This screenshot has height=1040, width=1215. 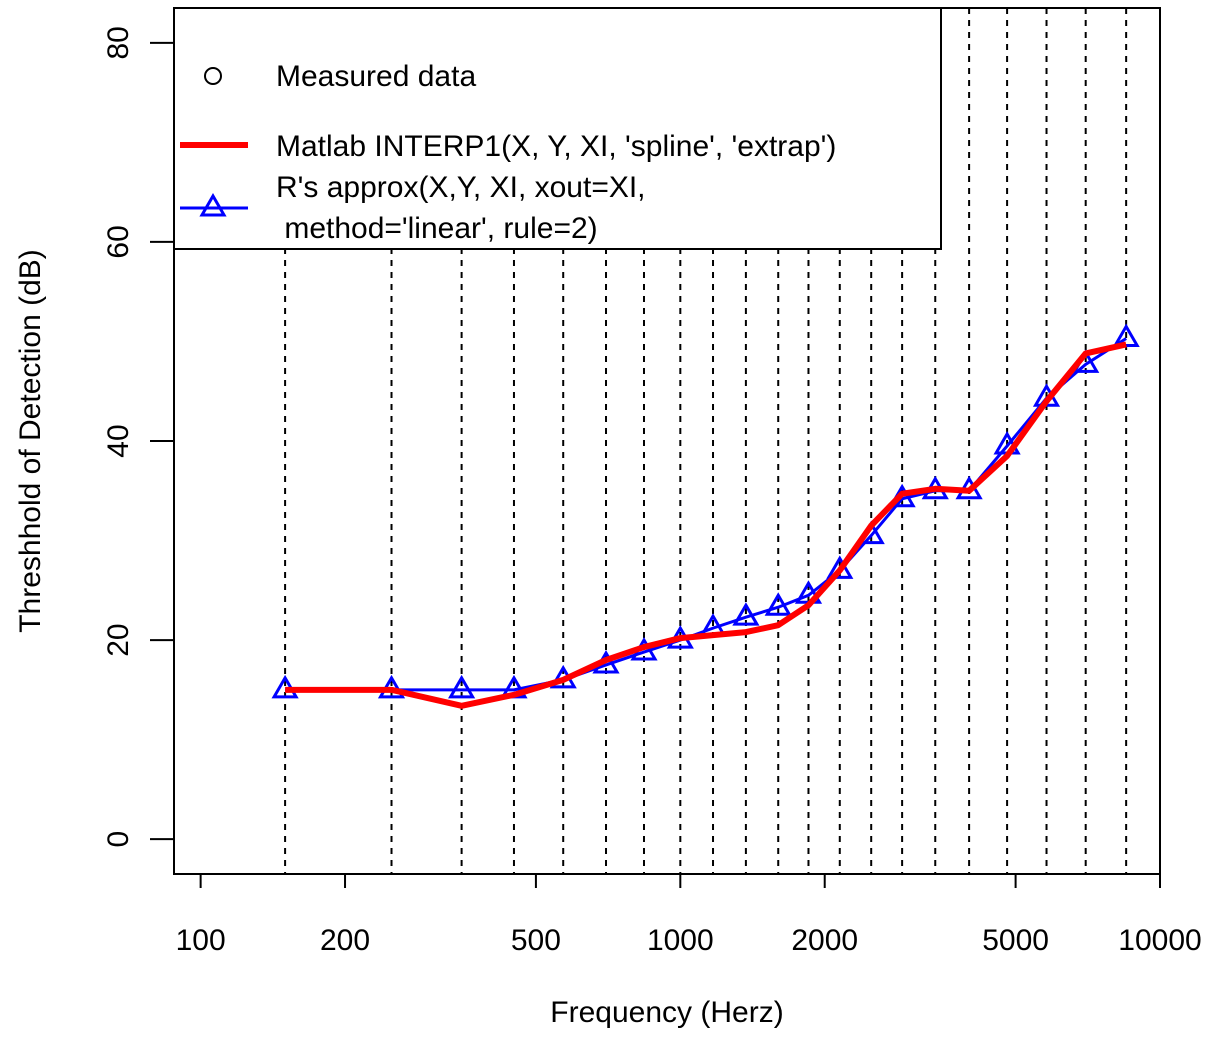 What do you see at coordinates (1159, 940) in the screenshot?
I see `x-tick-label-6: 10000` at bounding box center [1159, 940].